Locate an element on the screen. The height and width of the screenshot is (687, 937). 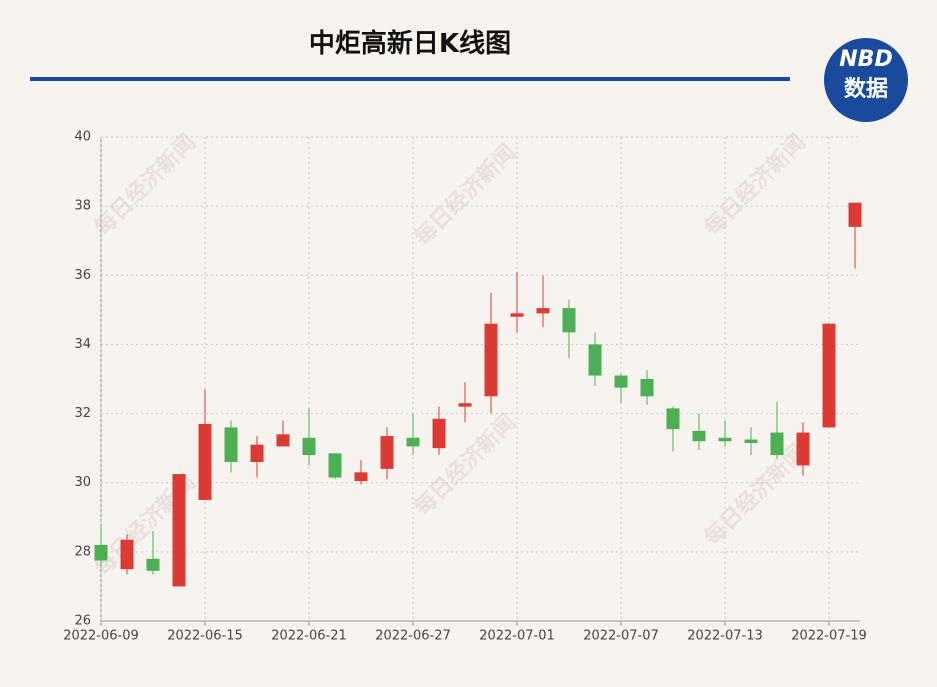
x-tick-label: 2022-07-13 is located at coordinates (725, 636).